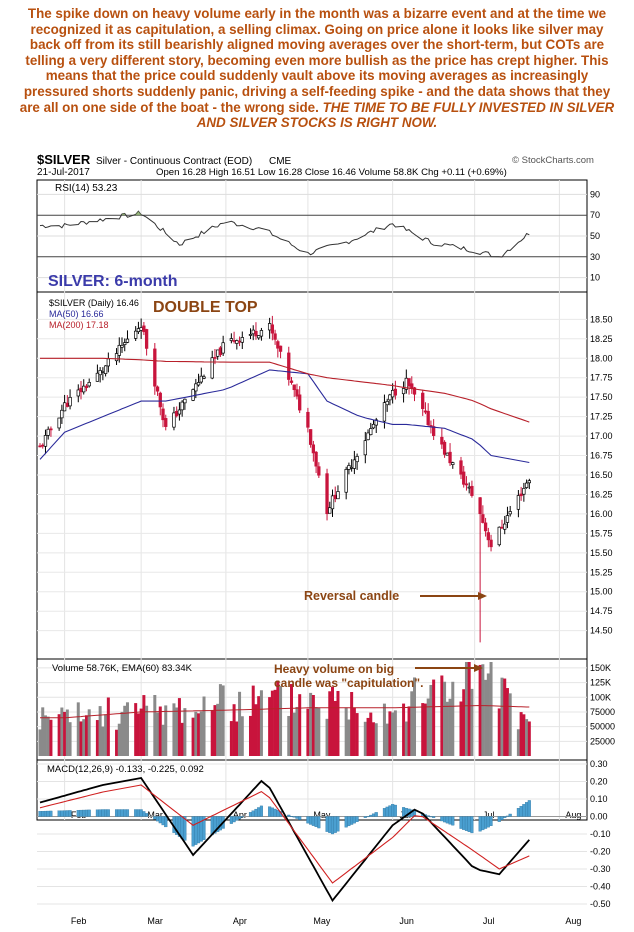 The image size is (634, 932). What do you see at coordinates (478, 668) in the screenshot?
I see `volume-arrowhead` at bounding box center [478, 668].